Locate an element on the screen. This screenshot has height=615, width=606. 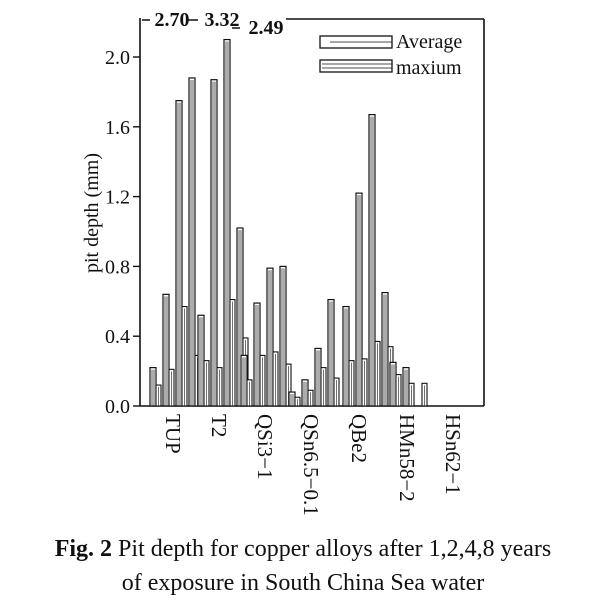
category-label: T2 is located at coordinates (219, 425).